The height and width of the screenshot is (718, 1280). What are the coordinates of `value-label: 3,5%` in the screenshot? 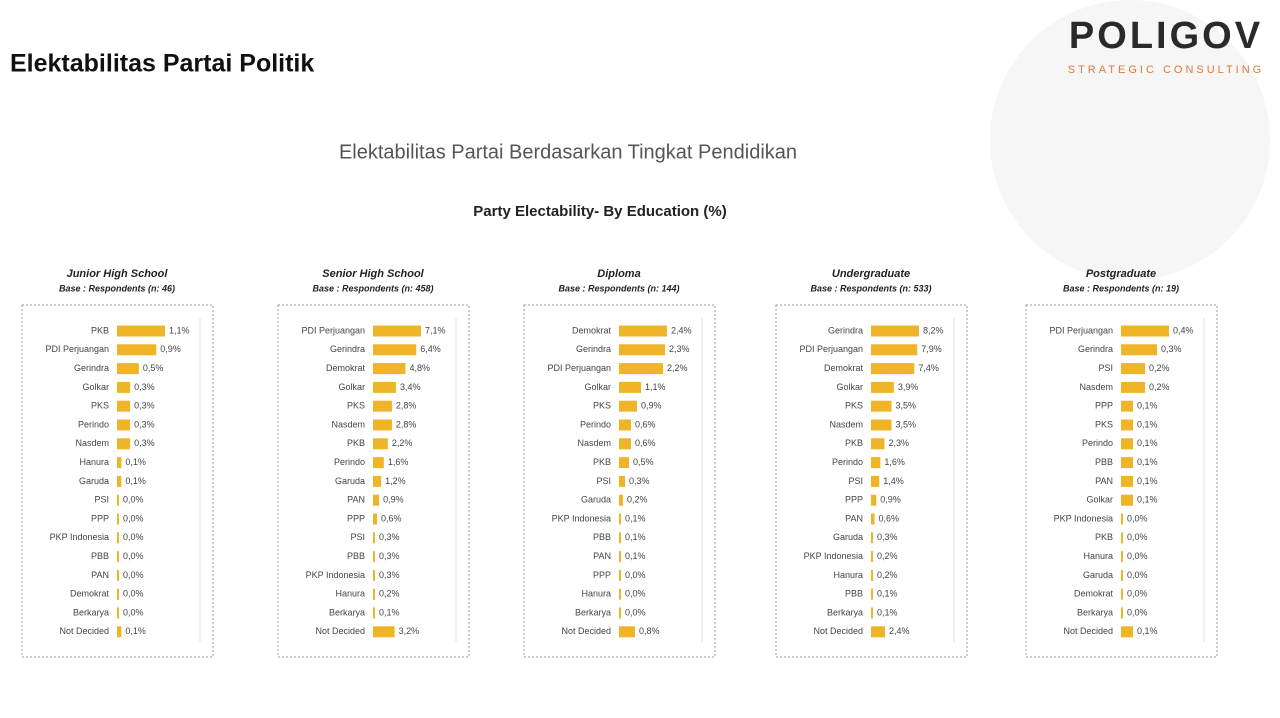 It's located at (905, 424).